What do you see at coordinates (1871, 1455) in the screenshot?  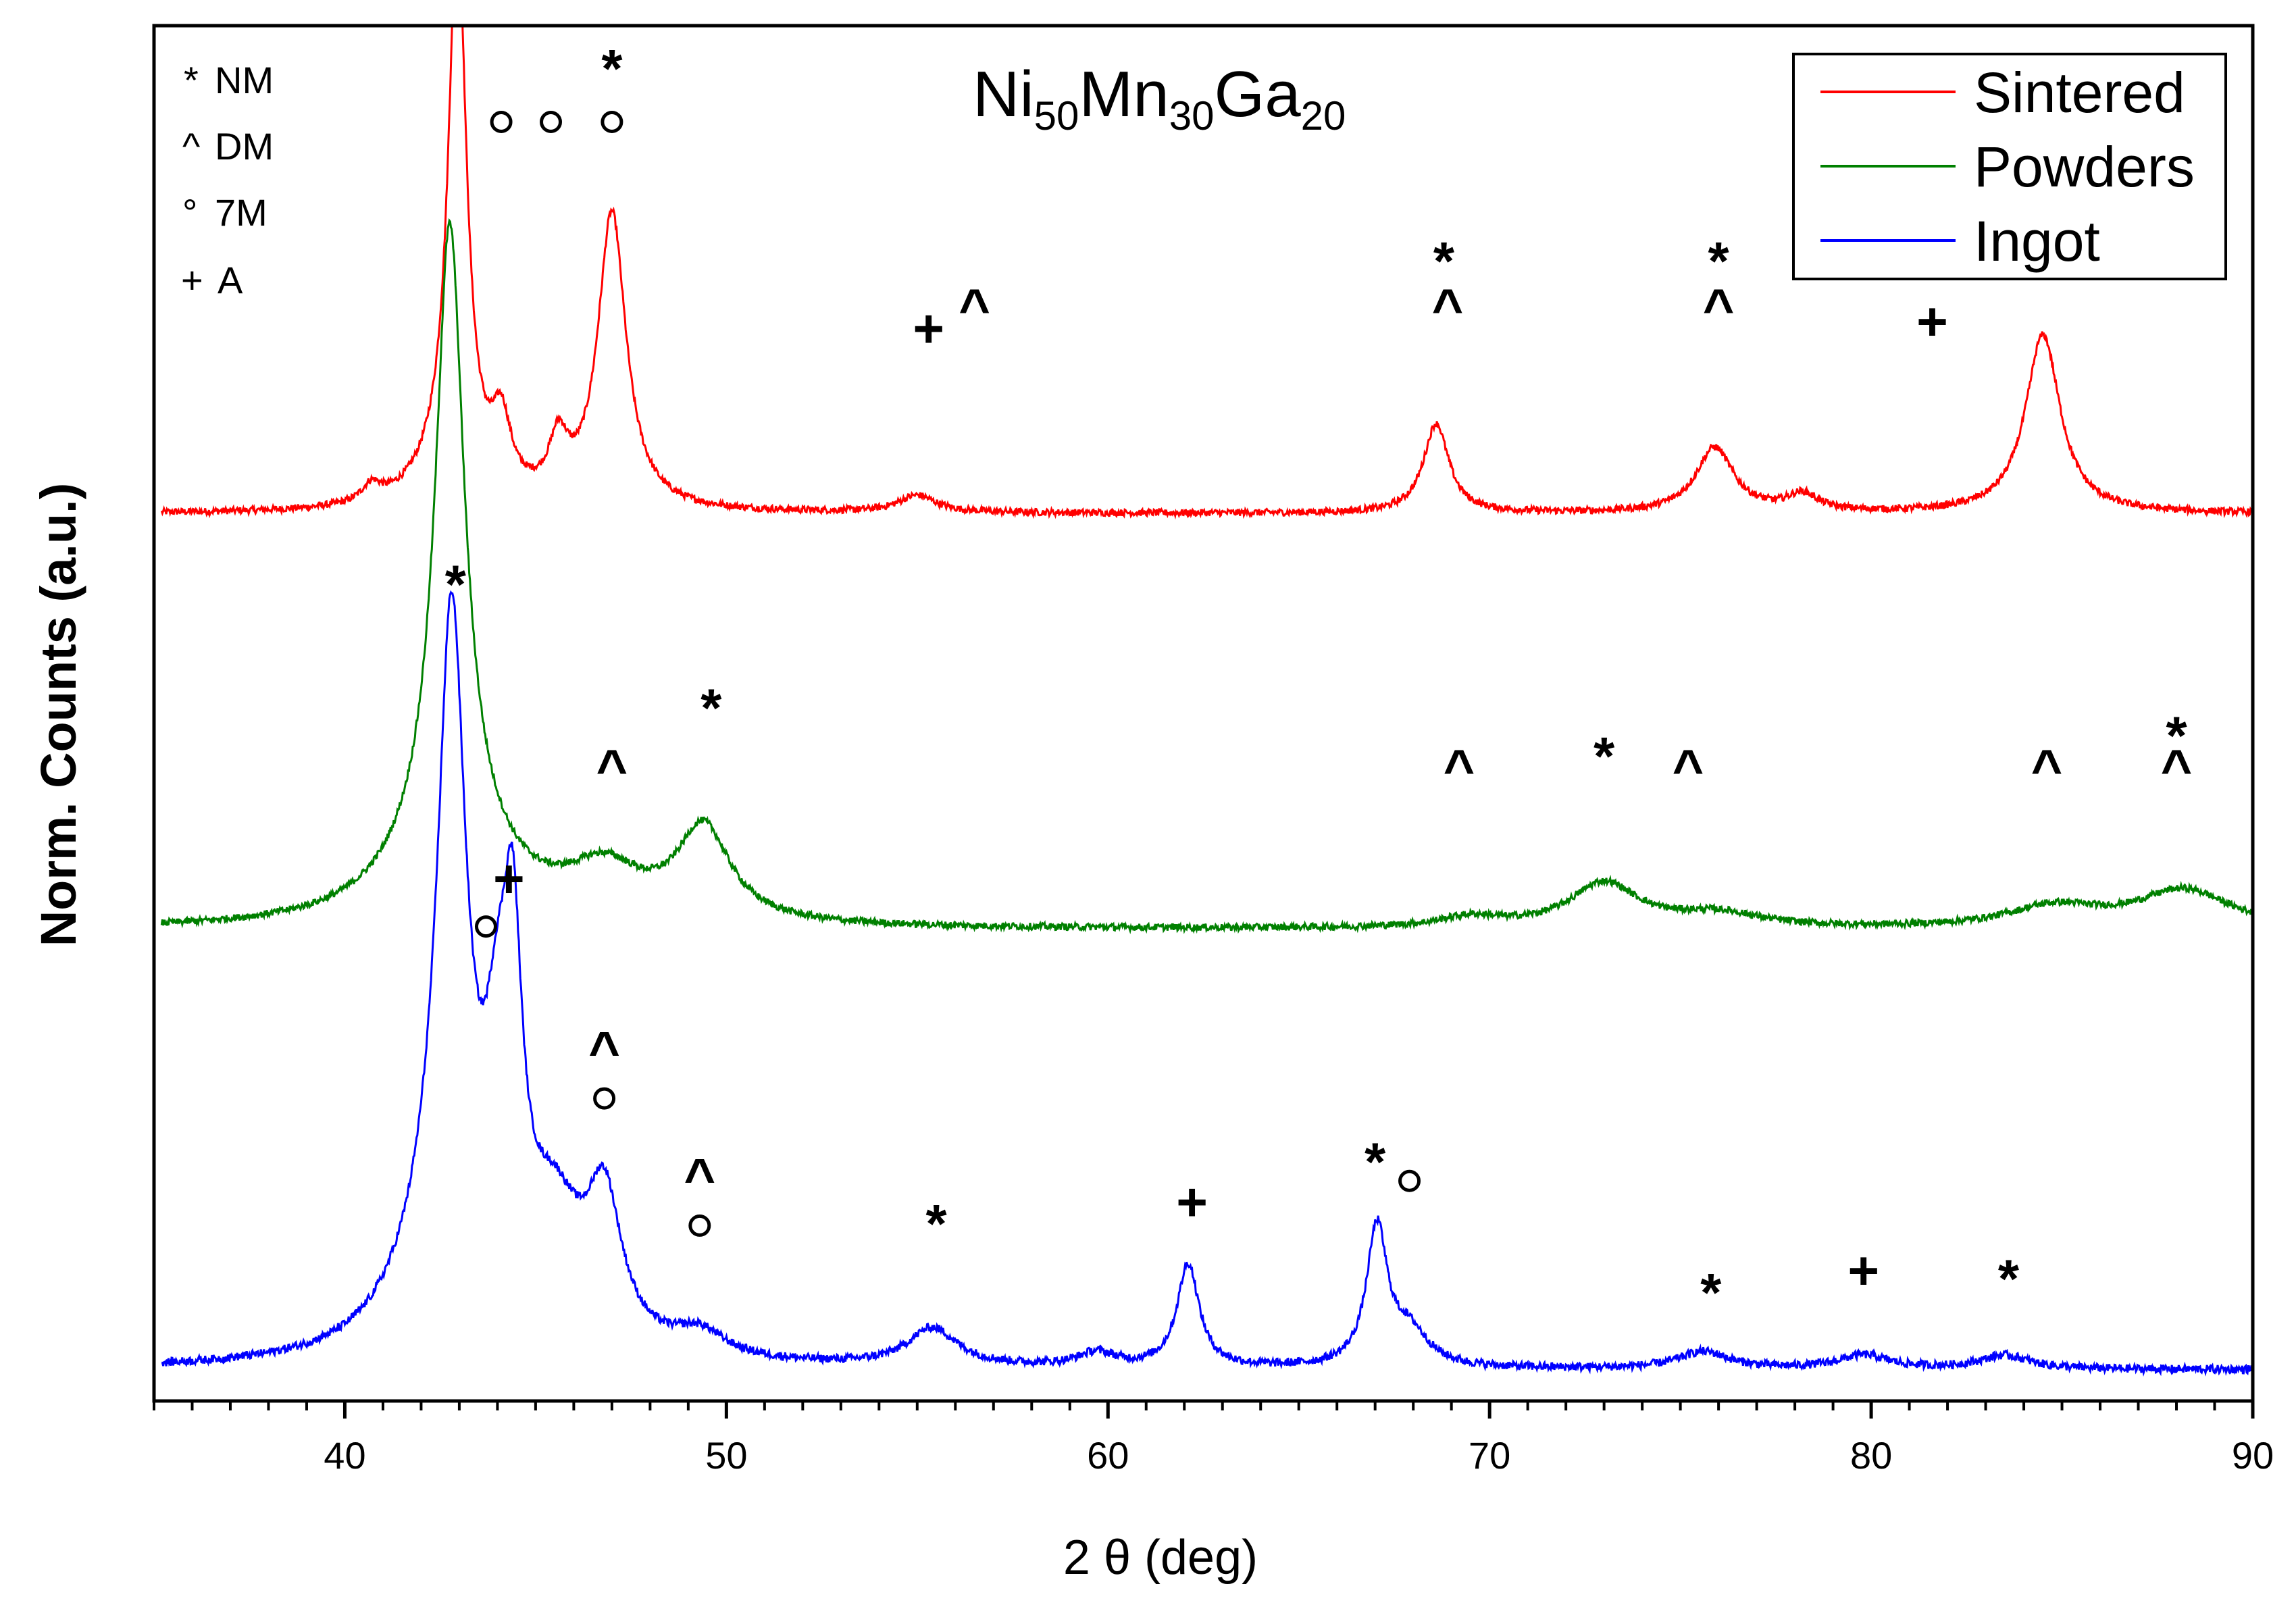 I see `x-tick-label: 80` at bounding box center [1871, 1455].